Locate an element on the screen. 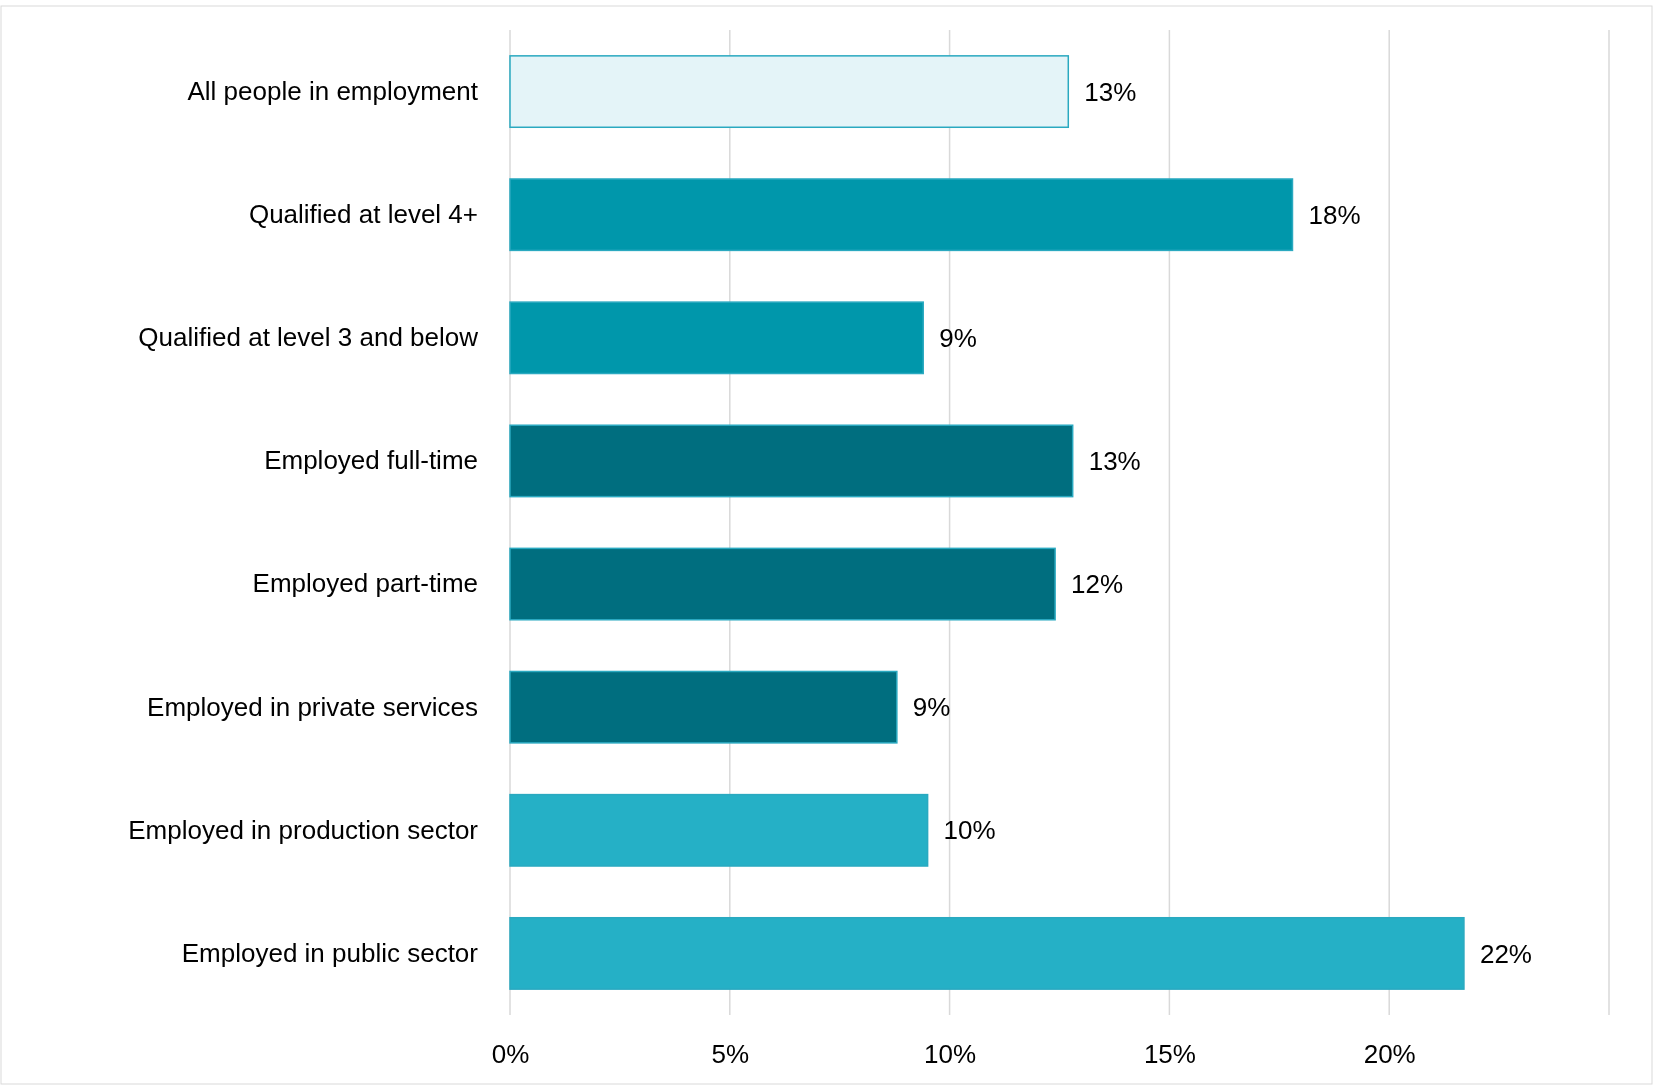  x-tick-label: 5% is located at coordinates (730, 1054).